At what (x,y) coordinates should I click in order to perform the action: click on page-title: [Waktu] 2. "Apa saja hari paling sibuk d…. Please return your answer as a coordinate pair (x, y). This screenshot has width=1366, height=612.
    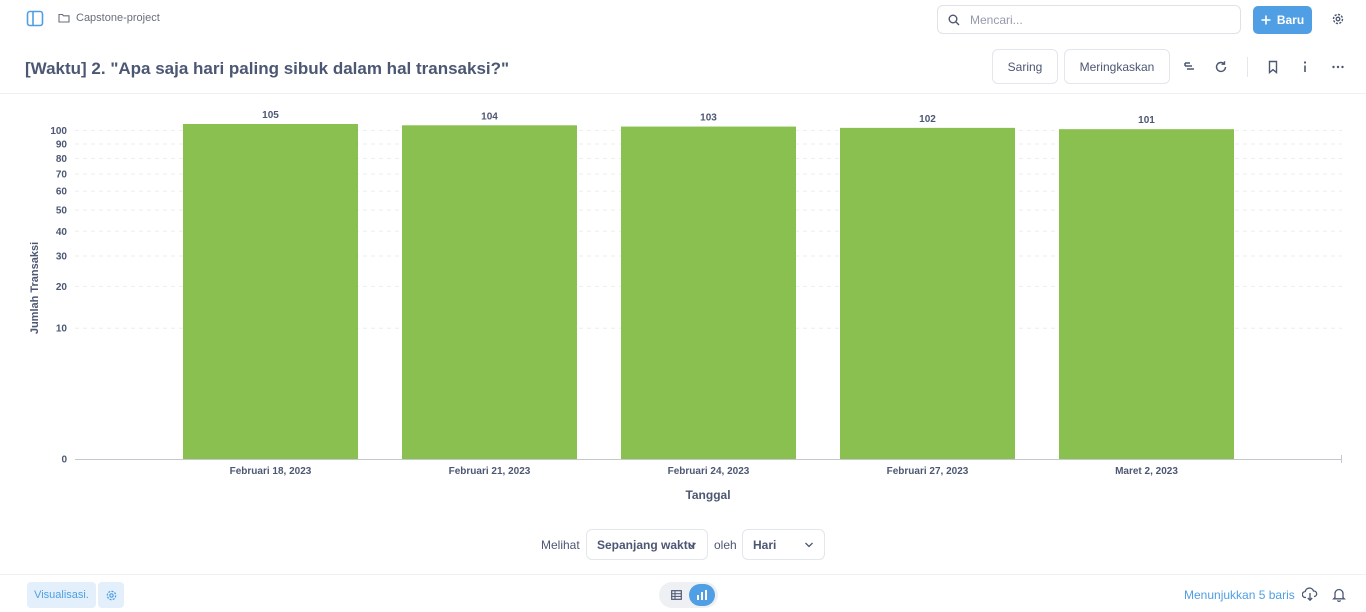
    Looking at the image, I should click on (267, 68).